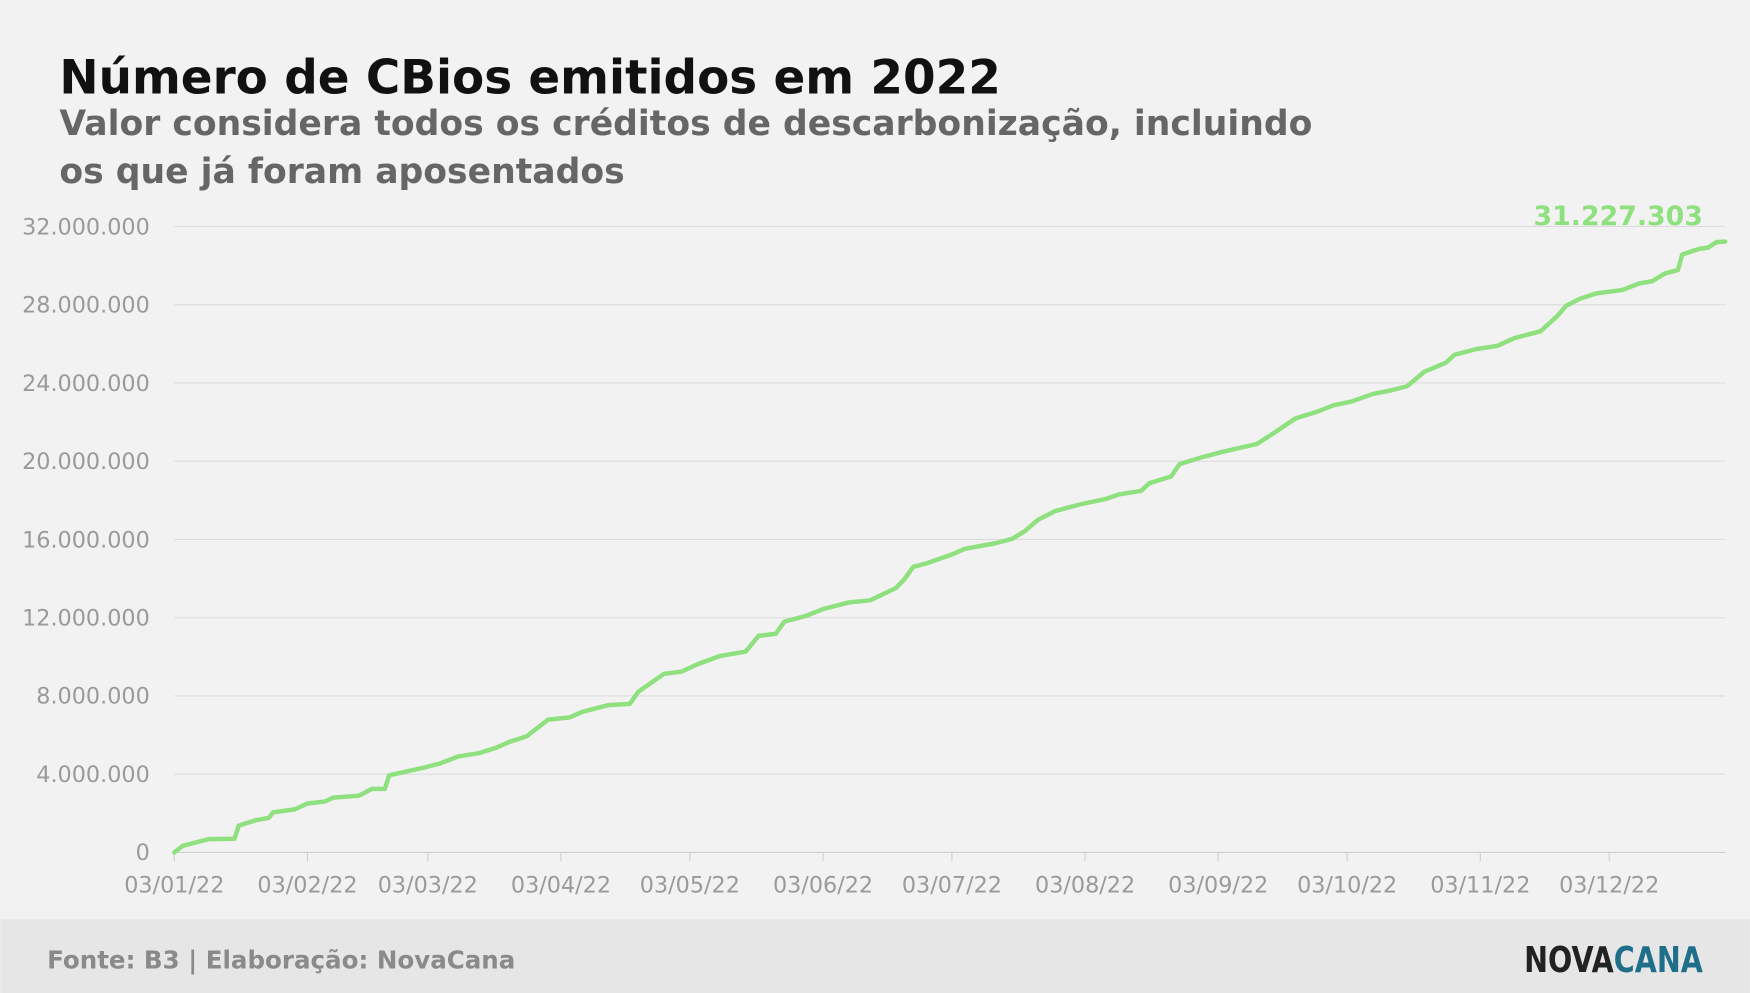 This screenshot has height=993, width=1750. I want to click on y-tick-label: 24.000.000, so click(86, 384).